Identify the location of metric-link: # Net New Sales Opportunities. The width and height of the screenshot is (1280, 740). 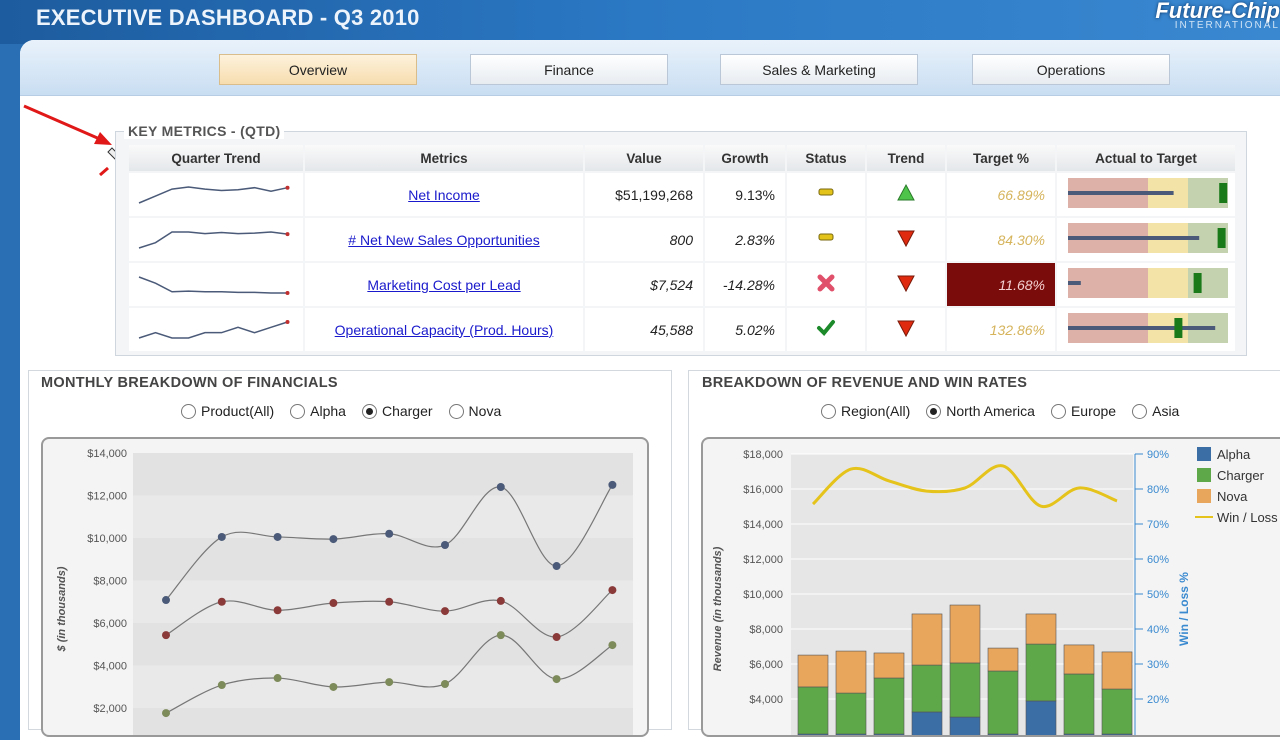
(444, 239).